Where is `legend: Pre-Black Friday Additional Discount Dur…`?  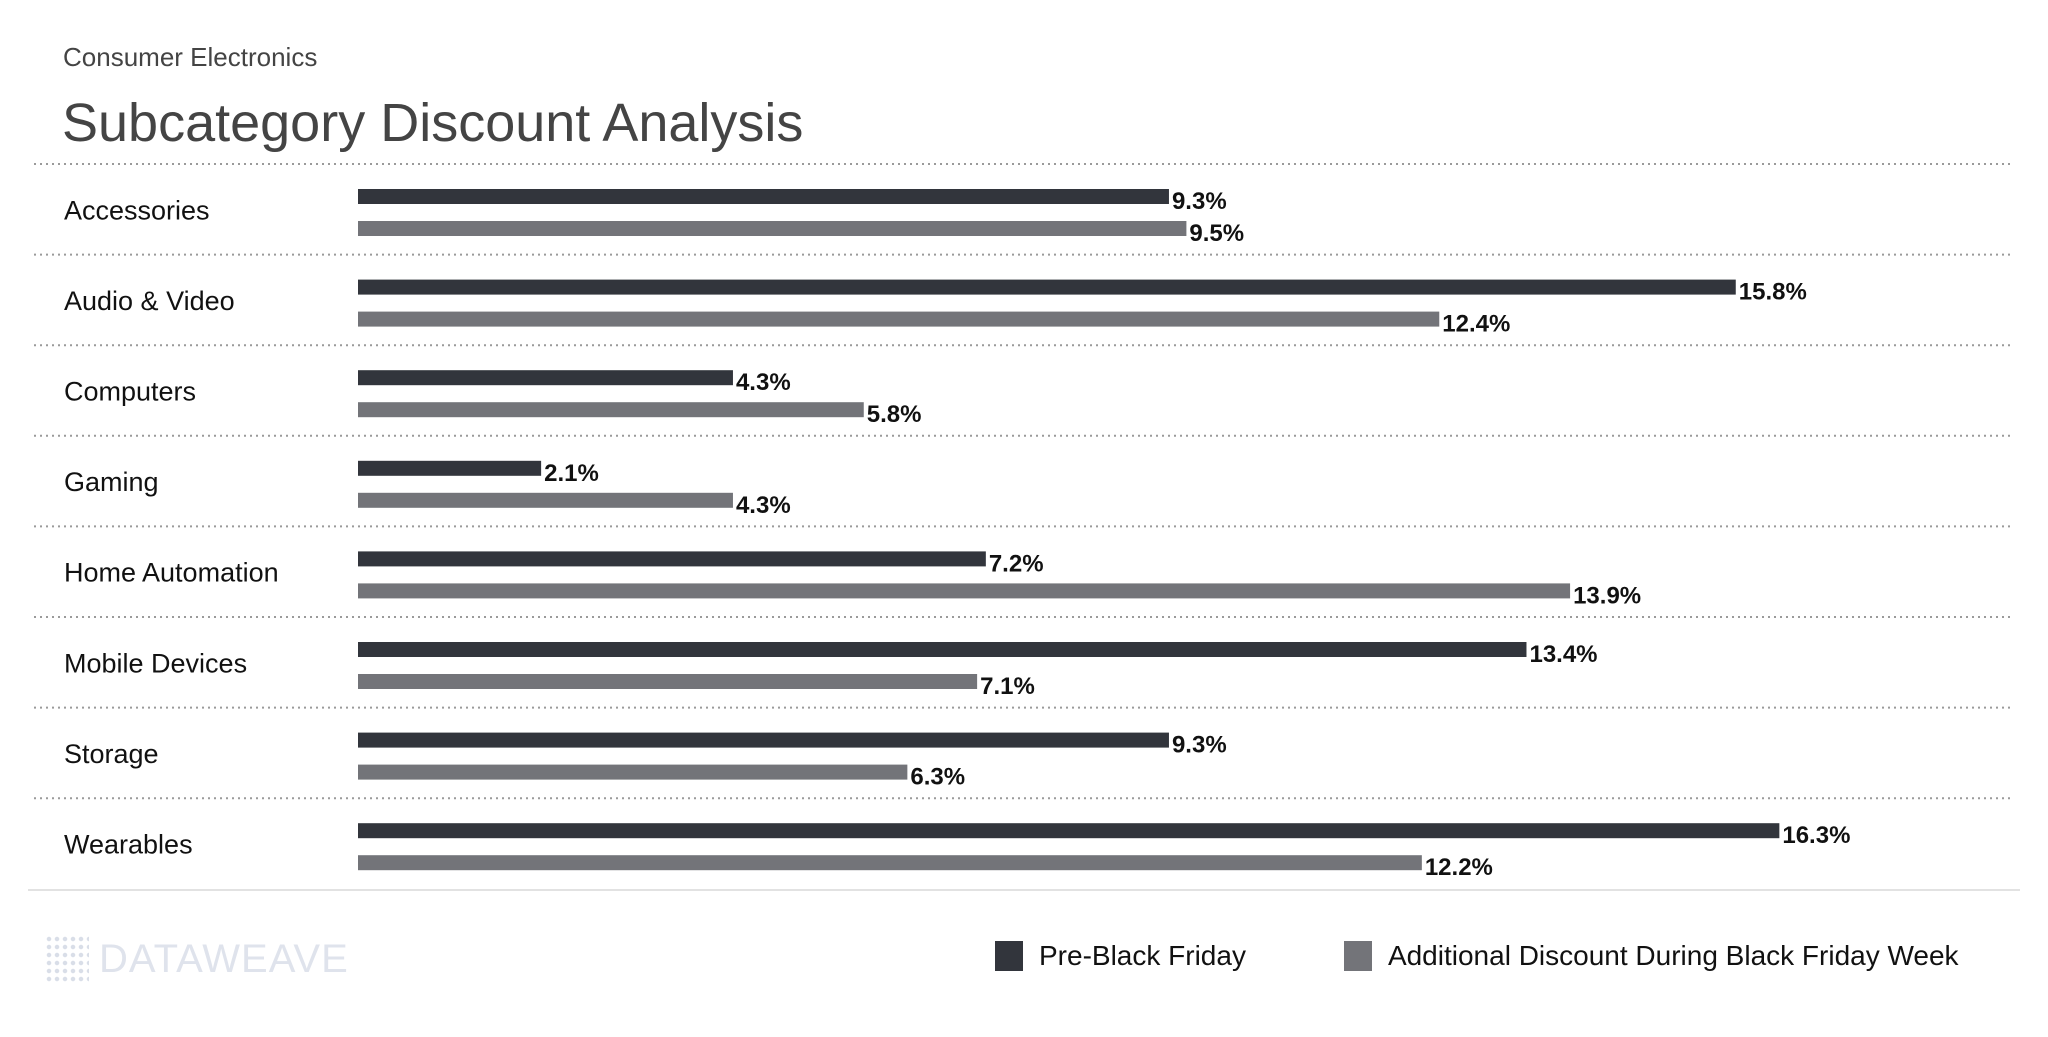 legend: Pre-Black Friday Additional Discount Dur… is located at coordinates (1477, 956).